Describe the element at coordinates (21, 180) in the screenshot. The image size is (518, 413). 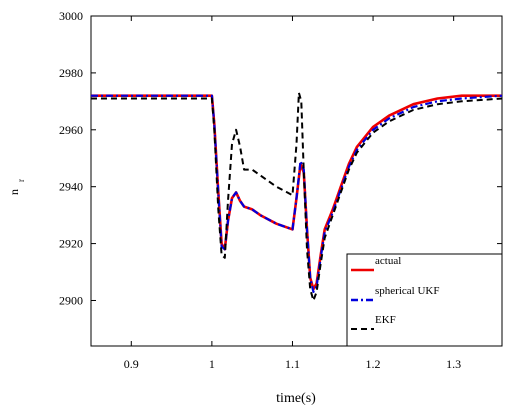
I see `y-axis-label-subscript: r` at that location.